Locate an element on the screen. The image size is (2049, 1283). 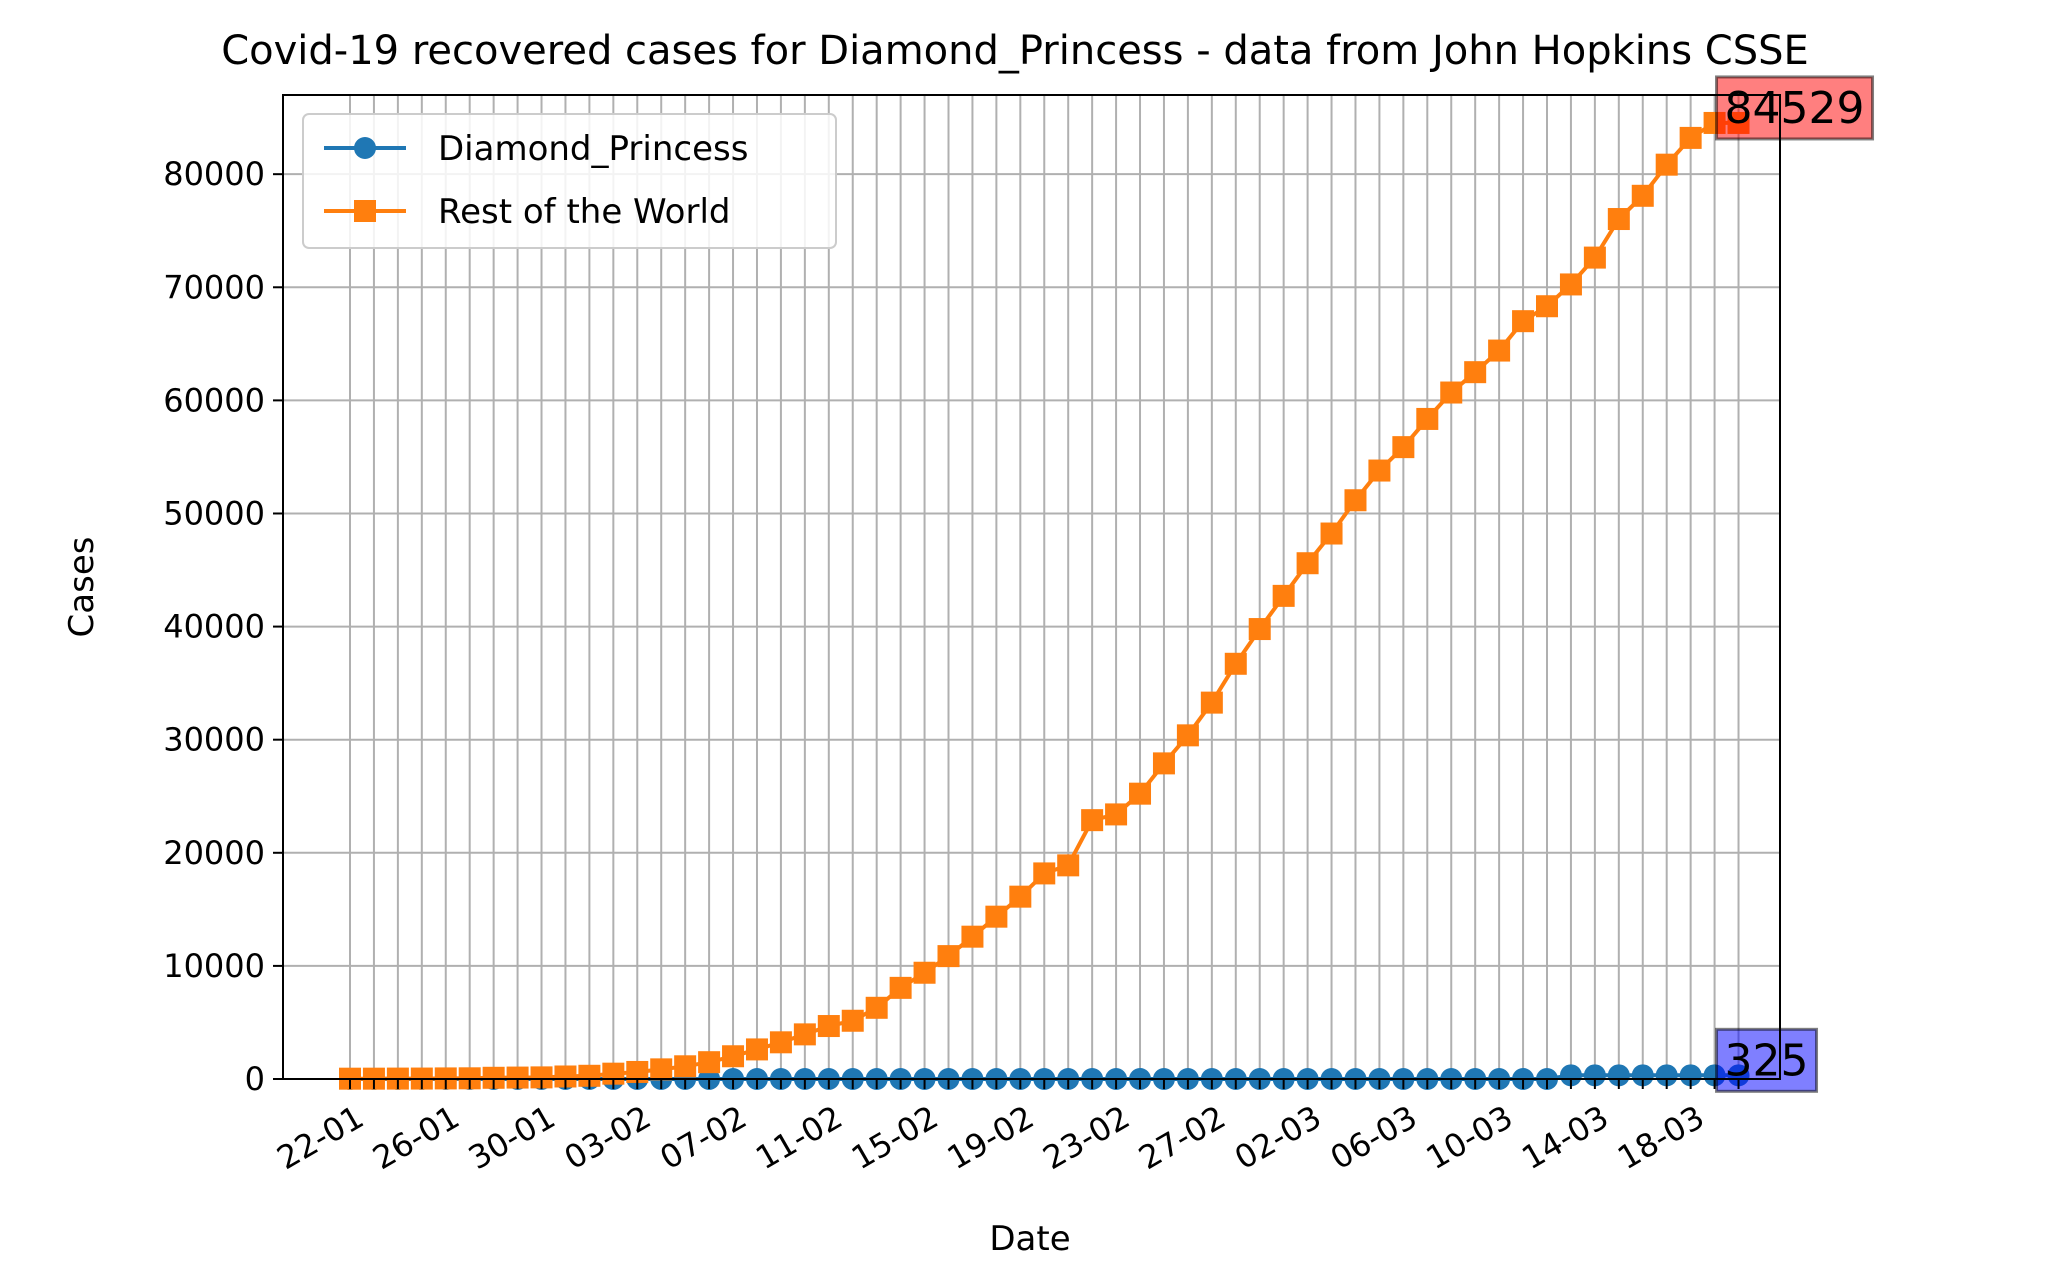
y-tick-label-30000: 30000 is located at coordinates (214, 740).